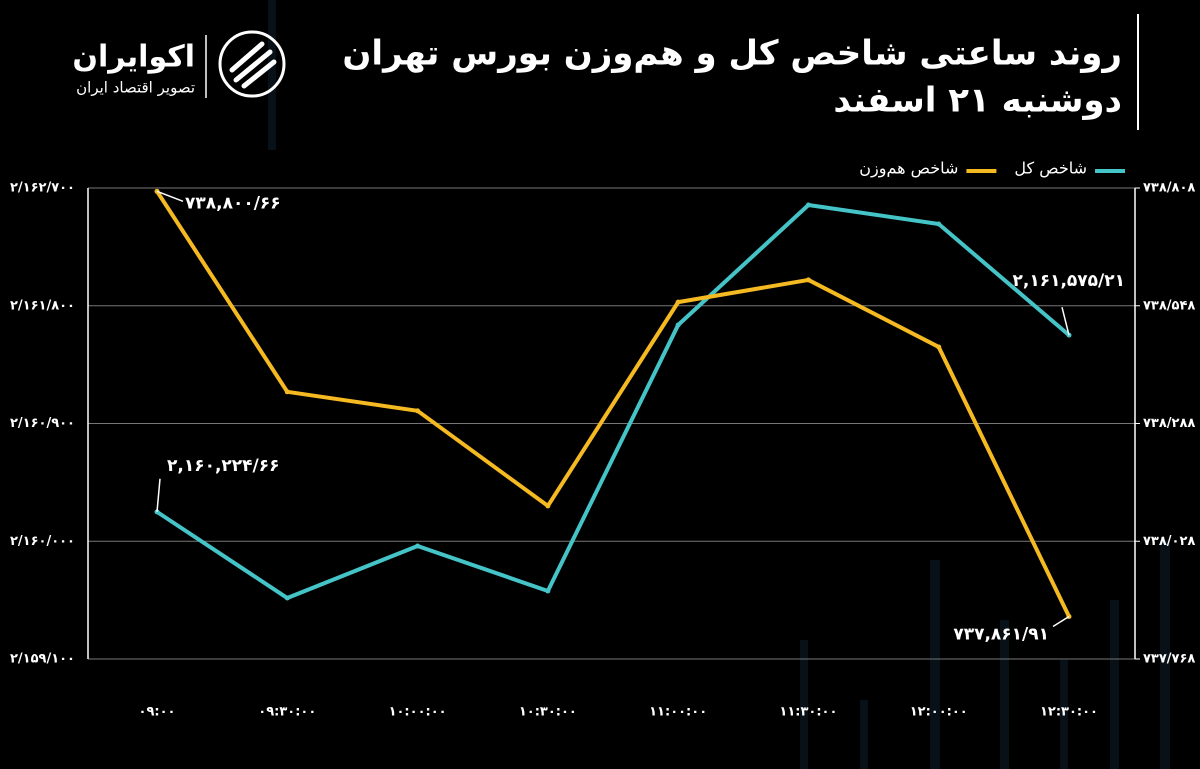 This screenshot has height=769, width=1200. What do you see at coordinates (1068, 281) in the screenshot?
I see `data-label: ۲,۱۶۱,۵۷۵/۲۱` at bounding box center [1068, 281].